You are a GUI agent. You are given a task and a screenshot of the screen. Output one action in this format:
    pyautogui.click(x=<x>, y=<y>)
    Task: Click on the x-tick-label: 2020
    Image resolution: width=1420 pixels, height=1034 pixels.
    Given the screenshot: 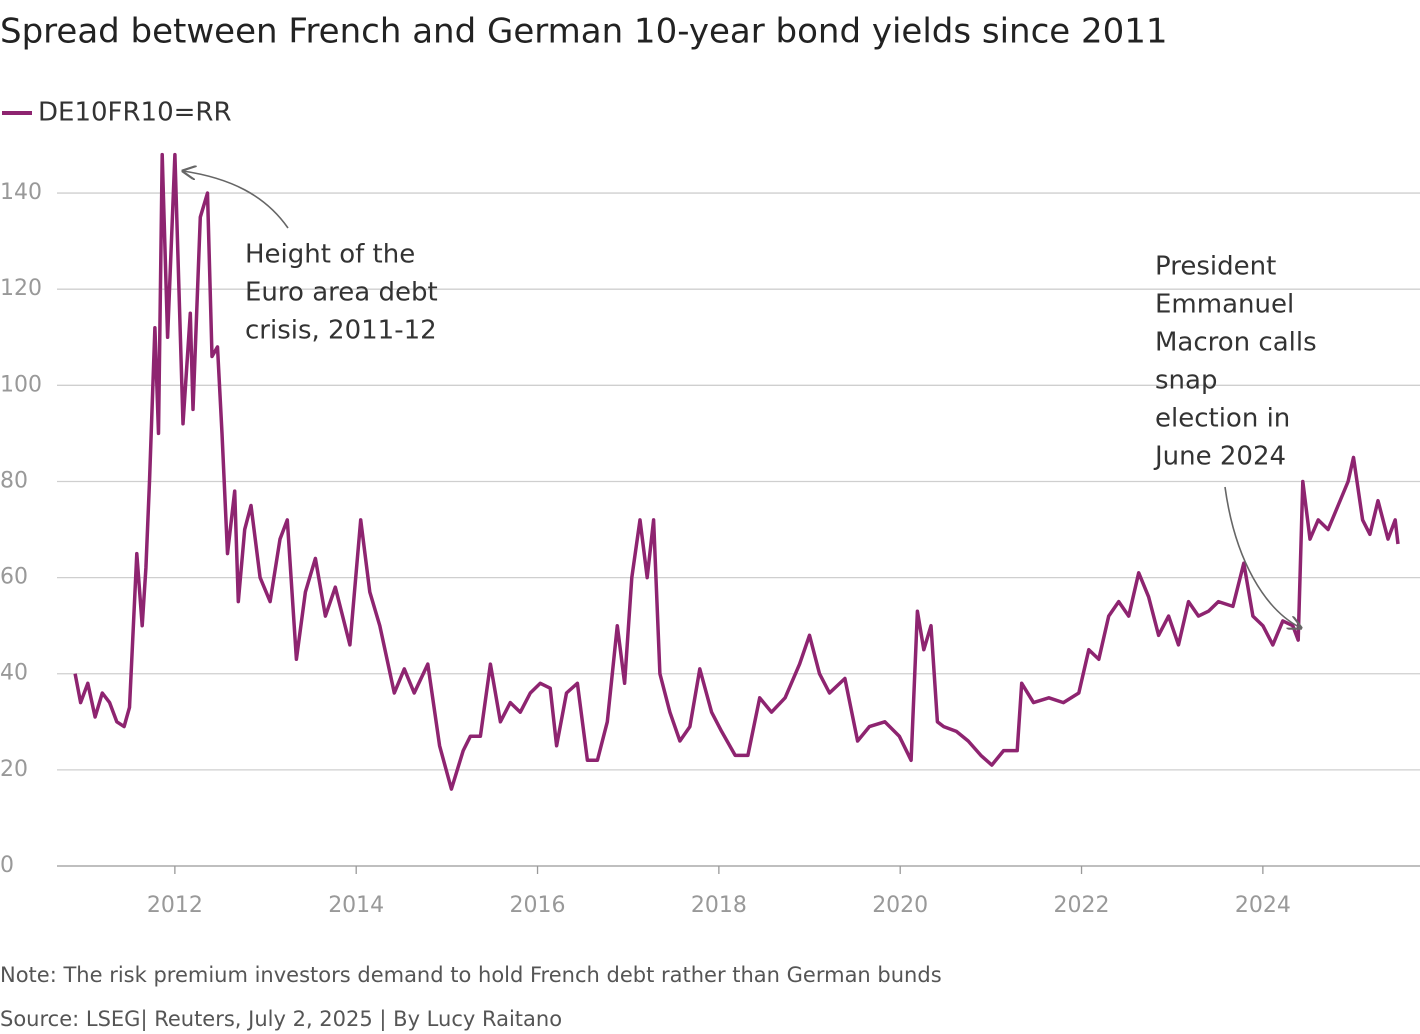 What is the action you would take?
    pyautogui.click(x=900, y=905)
    